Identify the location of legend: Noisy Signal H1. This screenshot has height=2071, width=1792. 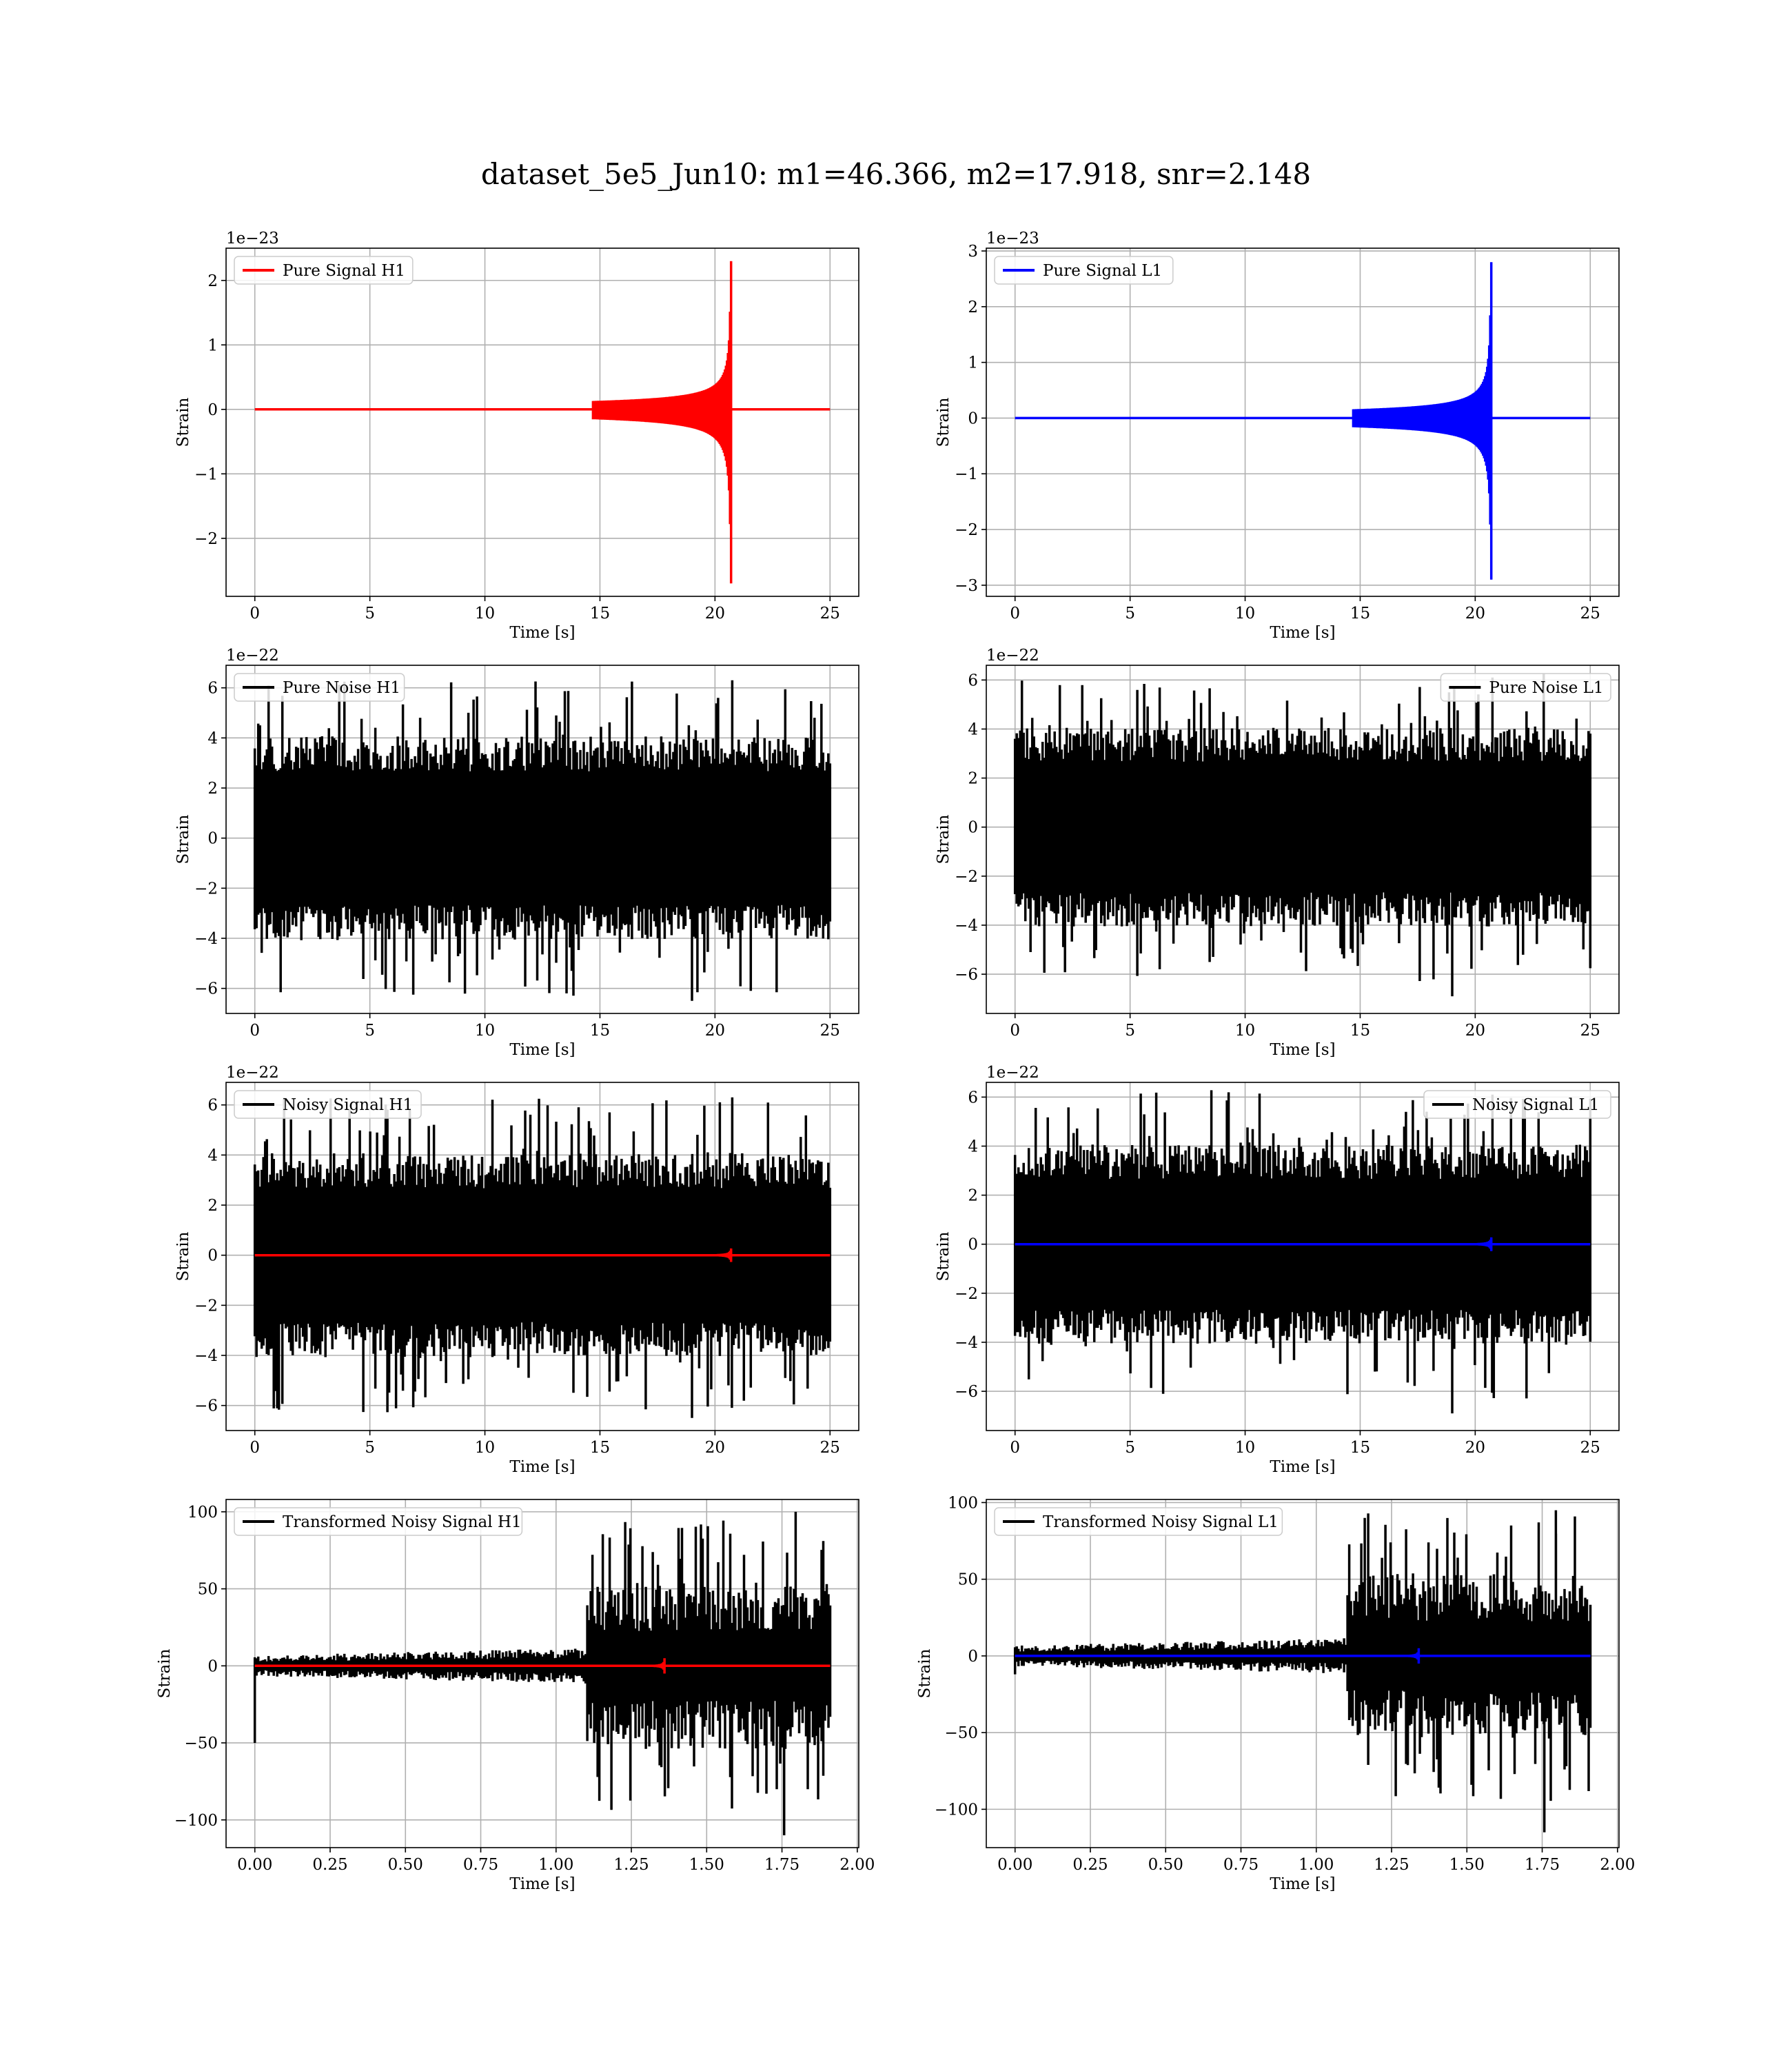
(328, 1104).